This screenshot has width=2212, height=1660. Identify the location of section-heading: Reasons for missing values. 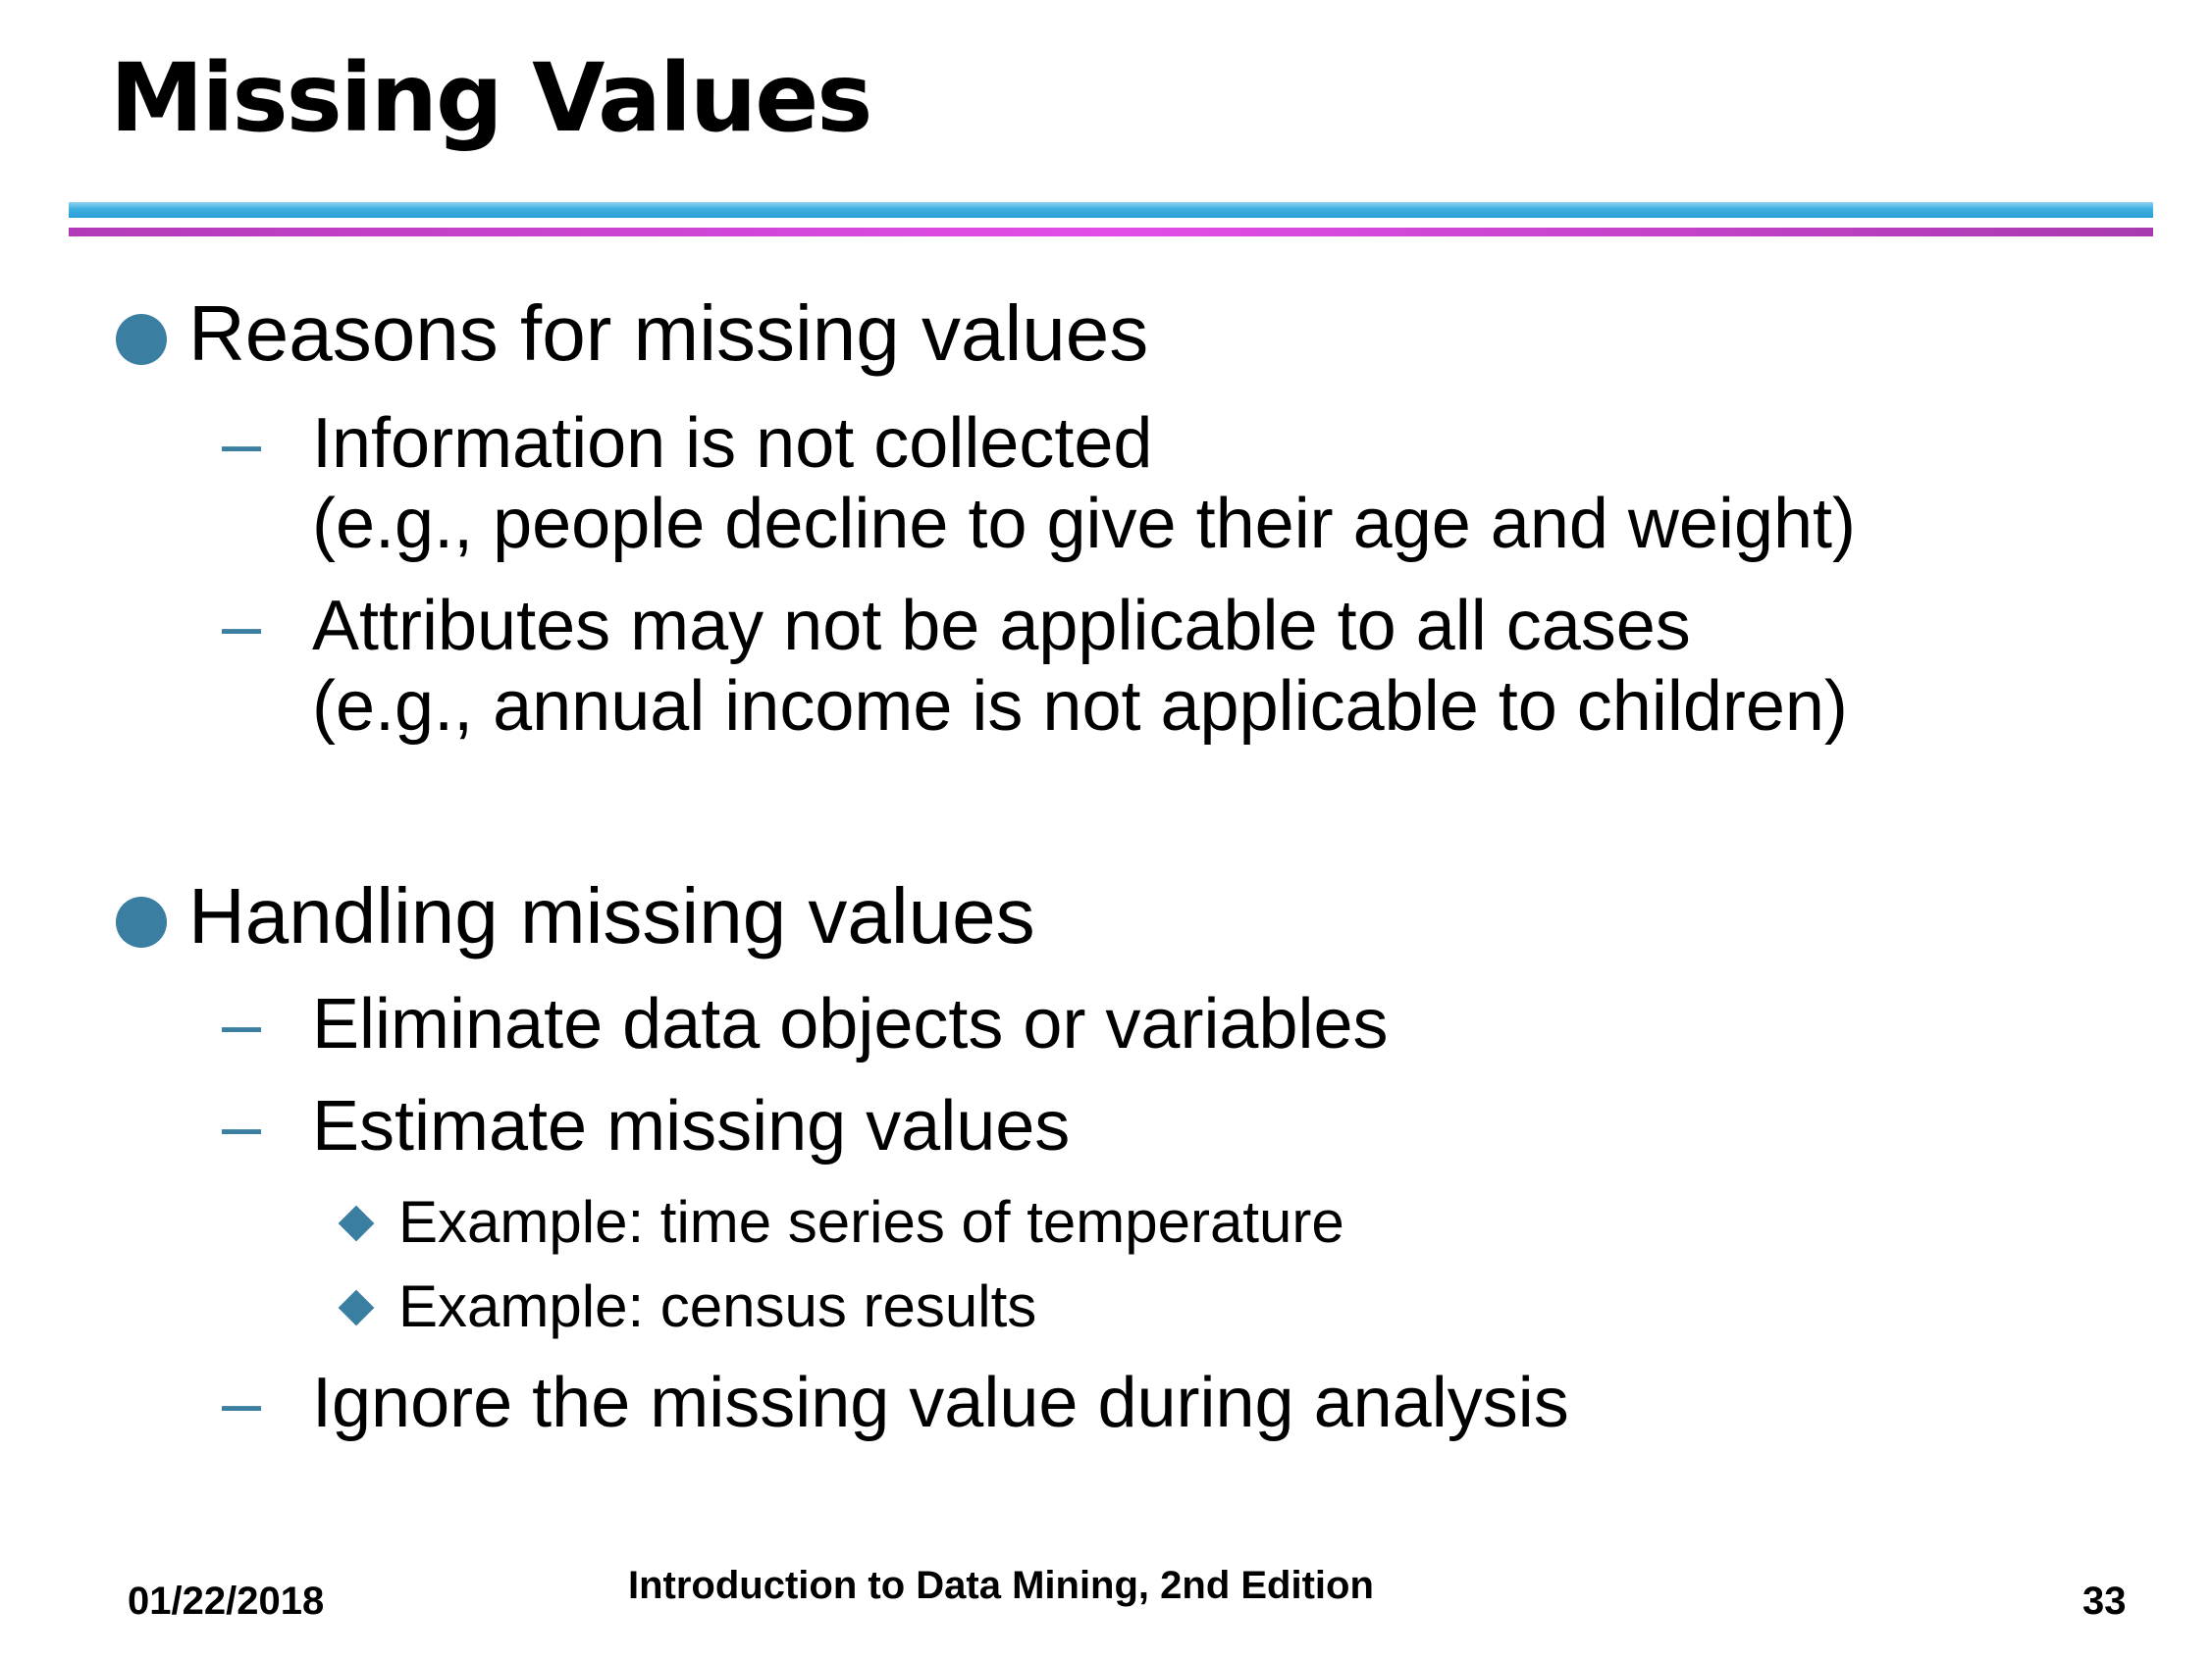
(669, 333).